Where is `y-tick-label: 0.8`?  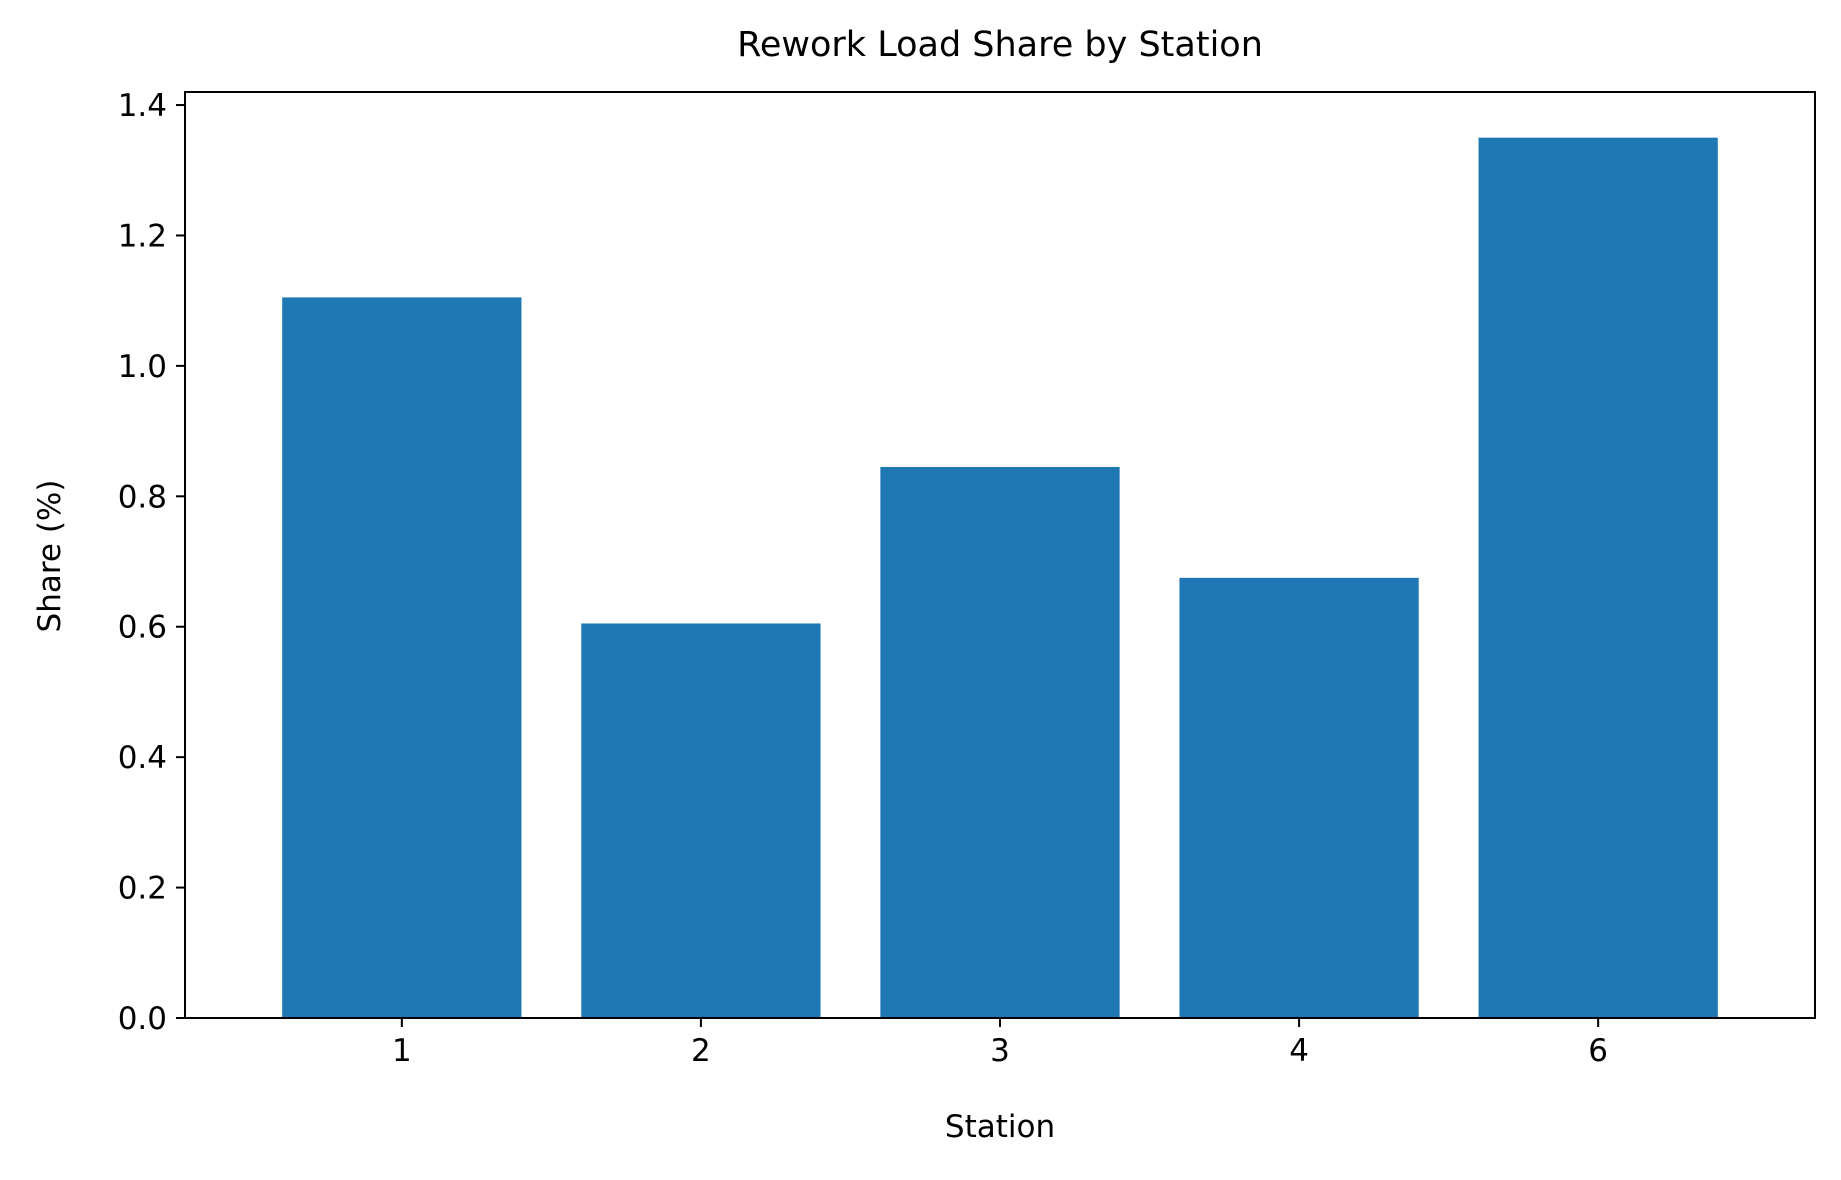 y-tick-label: 0.8 is located at coordinates (142, 497).